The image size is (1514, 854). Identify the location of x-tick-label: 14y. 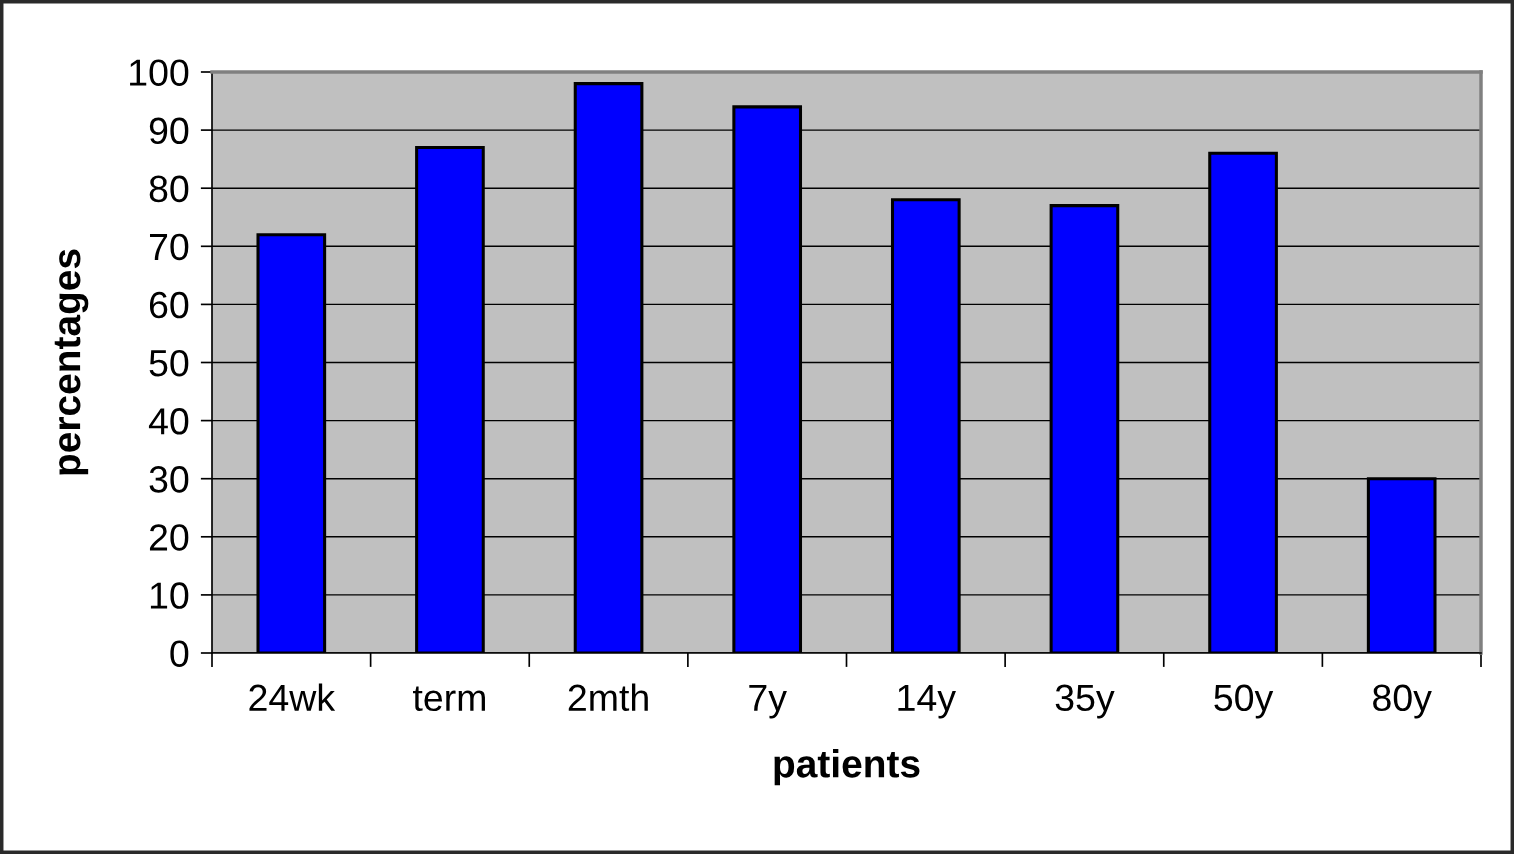
(927, 701).